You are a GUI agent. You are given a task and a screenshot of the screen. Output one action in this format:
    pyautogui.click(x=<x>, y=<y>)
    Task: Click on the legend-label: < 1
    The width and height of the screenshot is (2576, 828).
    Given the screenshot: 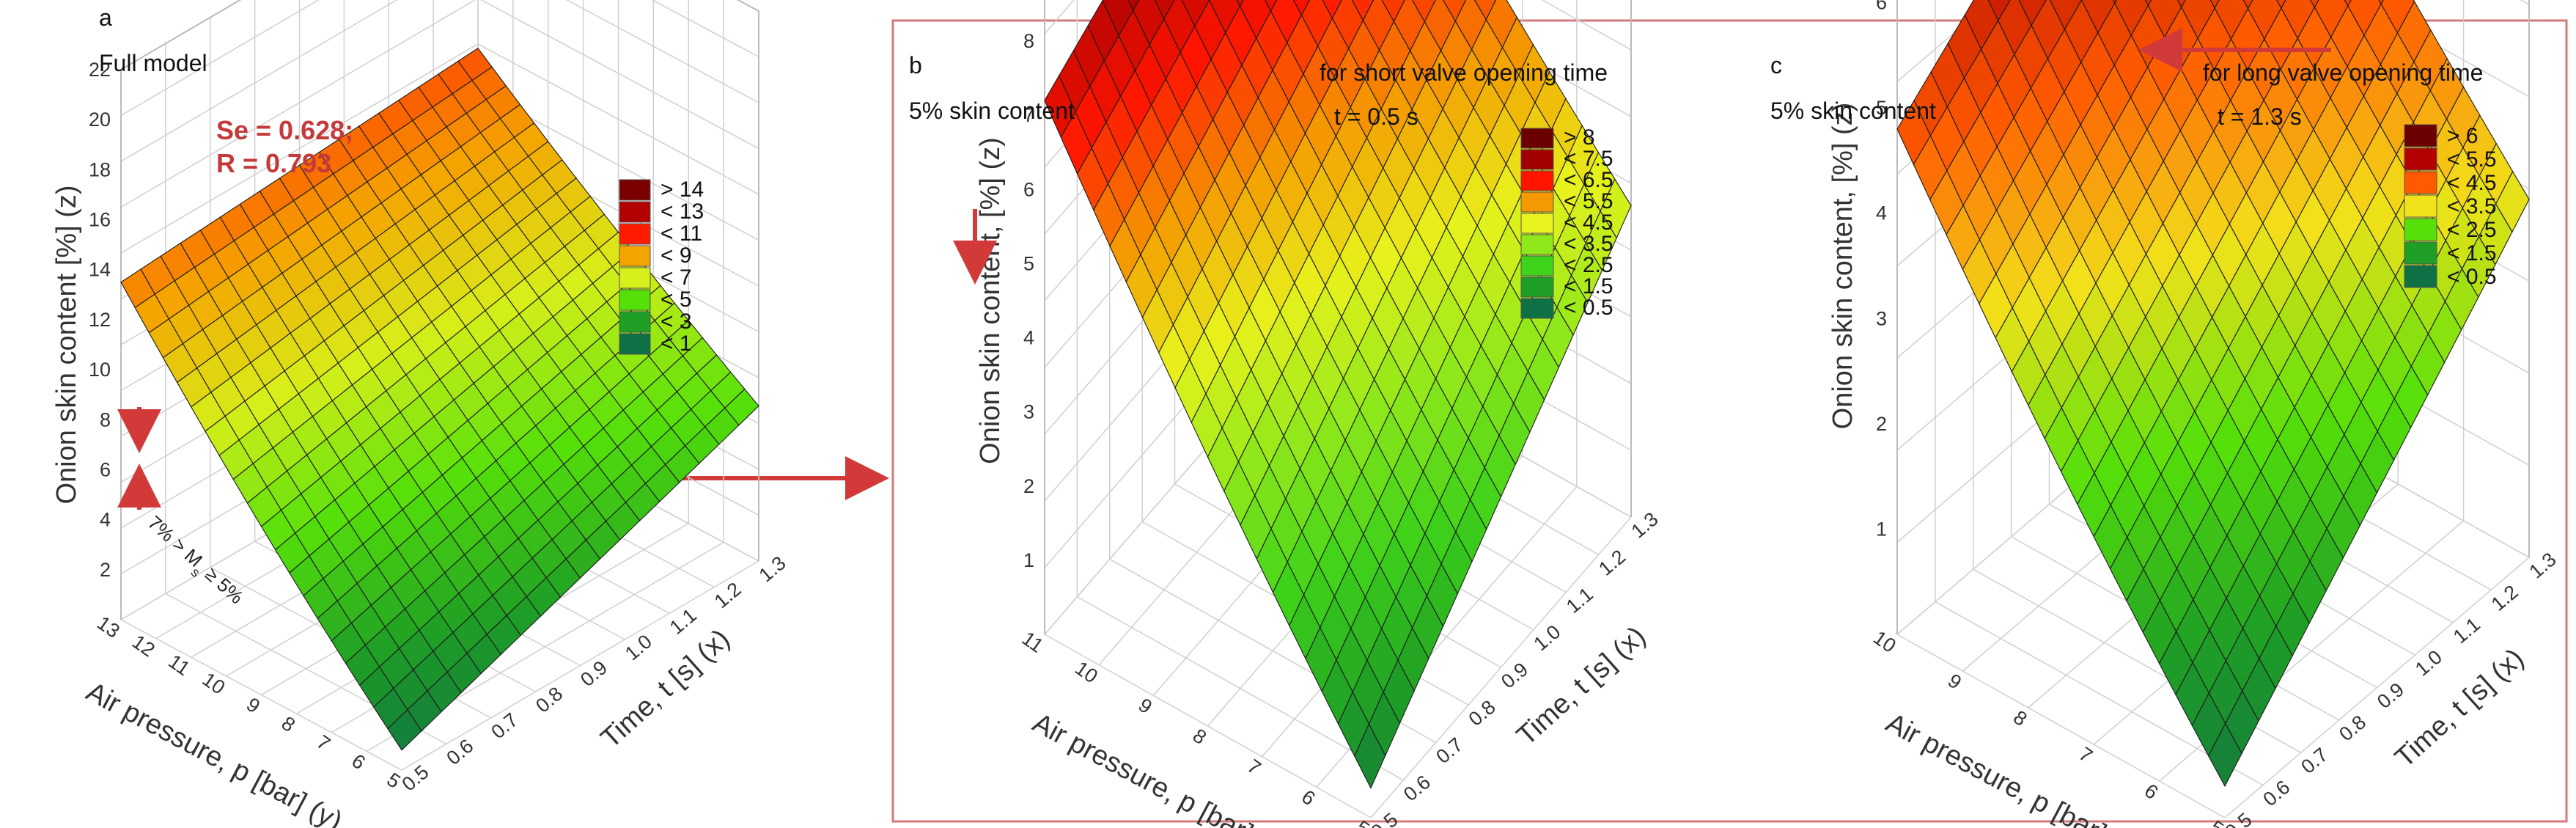 What is the action you would take?
    pyautogui.click(x=676, y=344)
    